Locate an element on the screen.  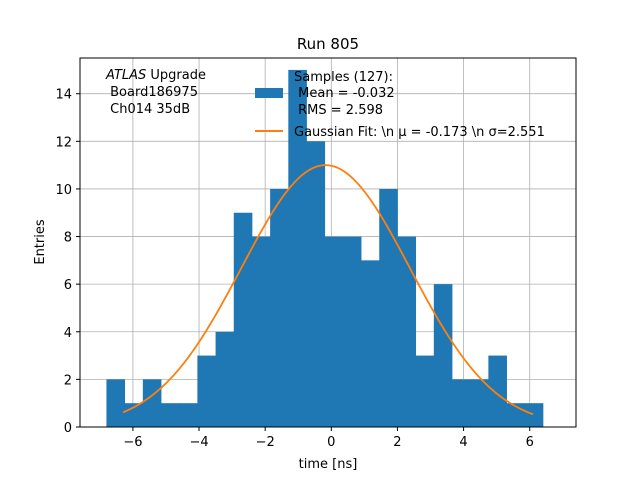
legend-samples-line-1: Samples (127): is located at coordinates (343, 77).